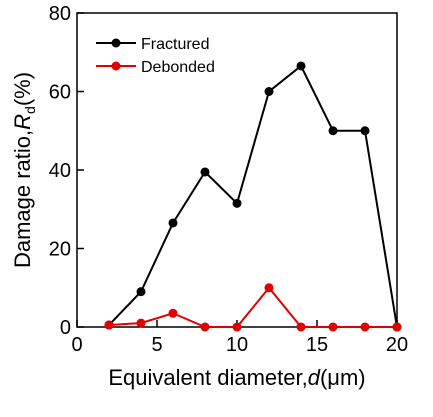 The image size is (433, 417). Describe the element at coordinates (207, 377) in the screenshot. I see `x-axis-label-text: Equivalent diameter,` at that location.